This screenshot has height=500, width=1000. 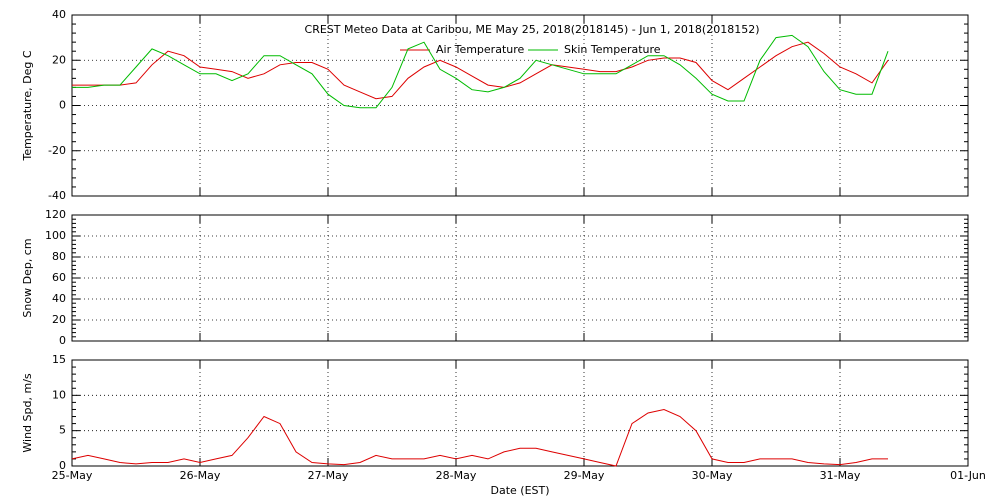 I want to click on x-axis-label: Date (EST), so click(x=519, y=490).